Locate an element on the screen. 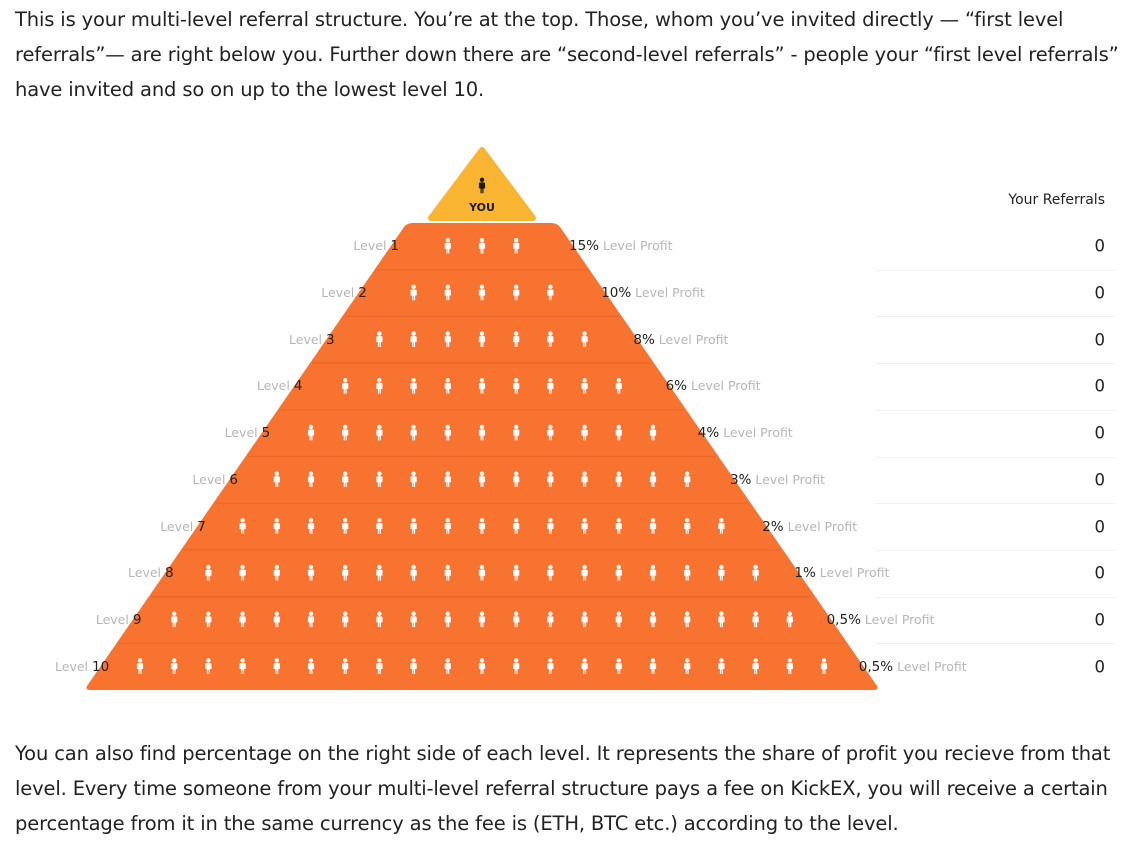 The image size is (1133, 841). level-label: Level 1 is located at coordinates (376, 246).